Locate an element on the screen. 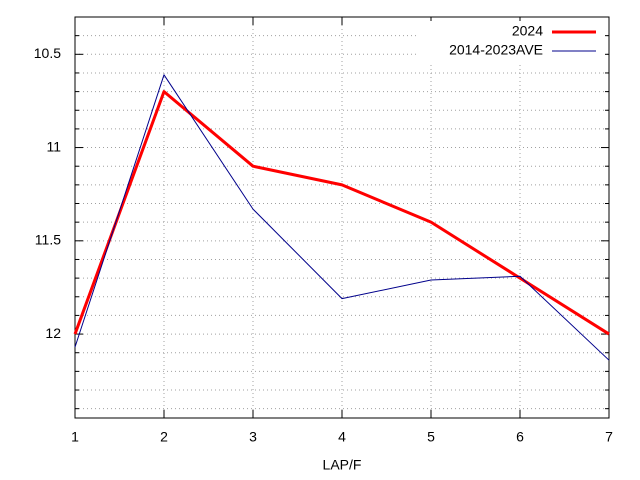 This screenshot has height=480, width=640. y-tick-label: 11.5 is located at coordinates (48, 240).